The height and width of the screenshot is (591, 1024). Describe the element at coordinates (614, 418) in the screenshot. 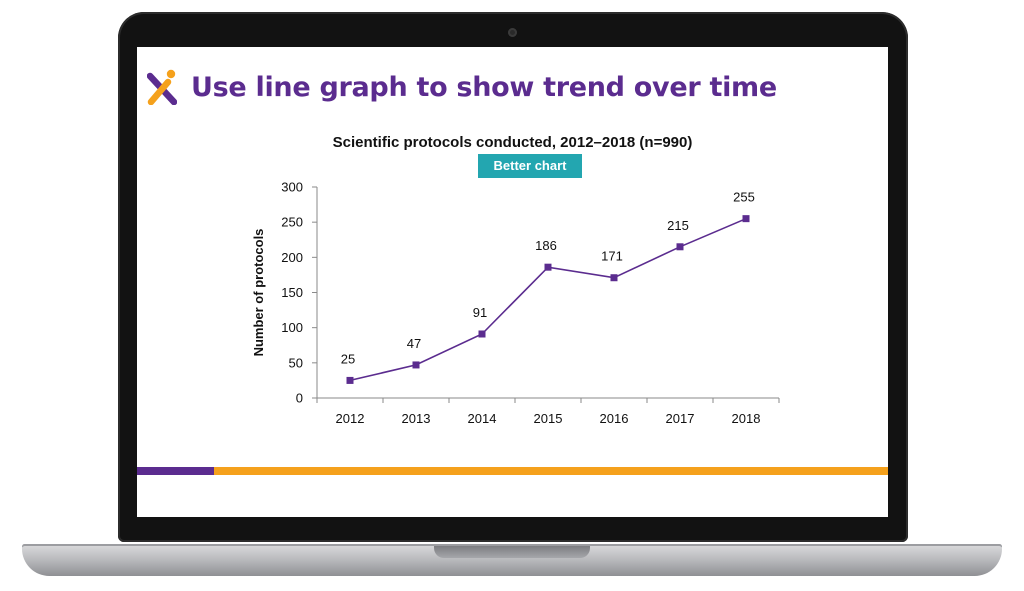

I see `x-tick-label: 2016` at that location.